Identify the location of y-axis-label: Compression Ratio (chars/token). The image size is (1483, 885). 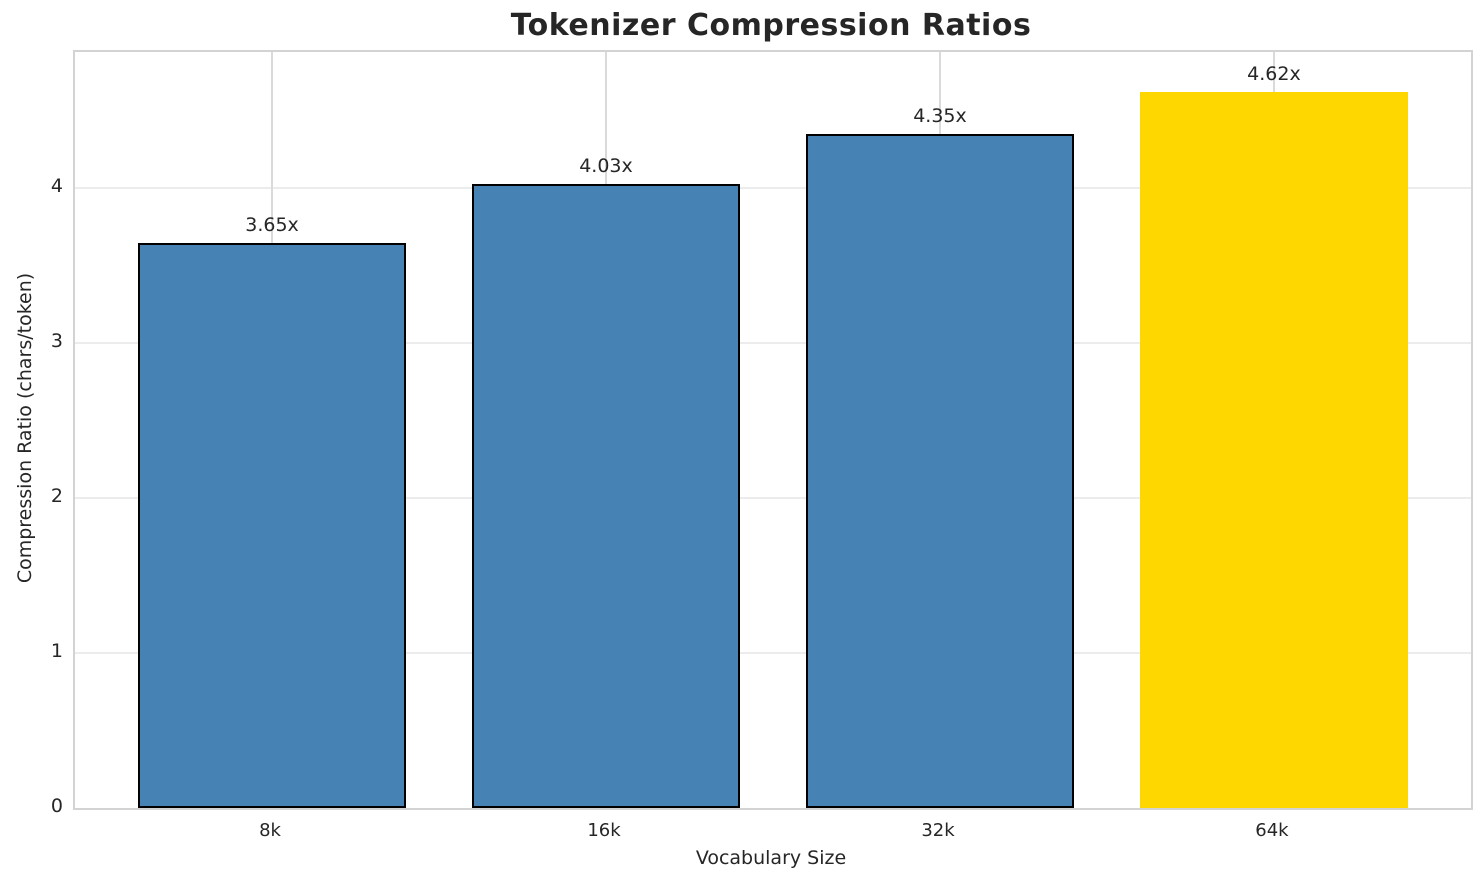
(25, 428).